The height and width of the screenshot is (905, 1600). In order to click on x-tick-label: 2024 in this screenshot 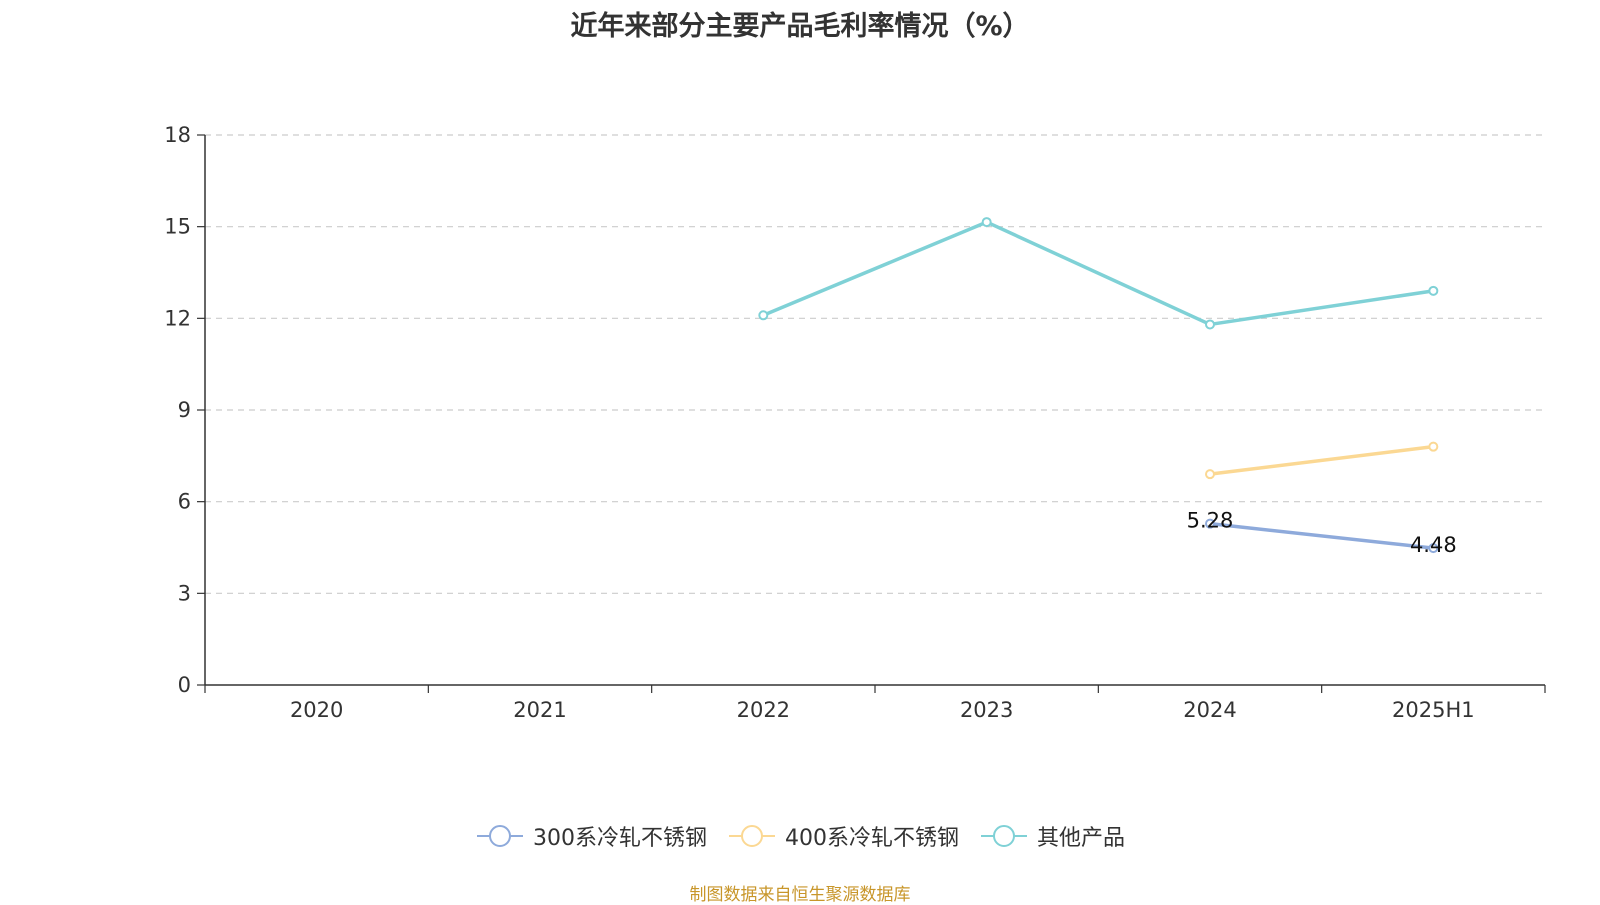, I will do `click(1209, 710)`.